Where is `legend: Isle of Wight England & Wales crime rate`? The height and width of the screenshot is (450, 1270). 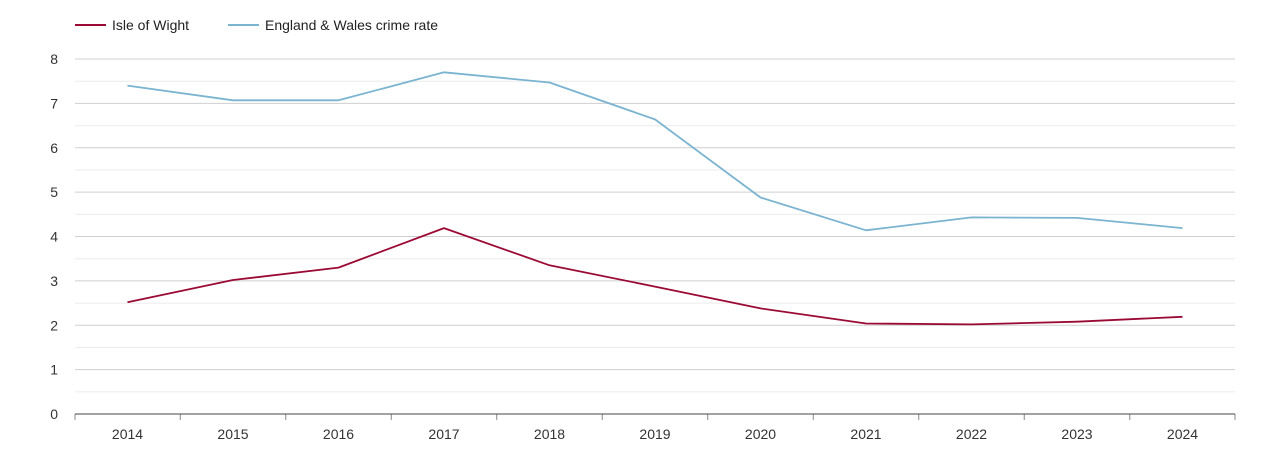 legend: Isle of Wight England & Wales crime rate is located at coordinates (256, 25).